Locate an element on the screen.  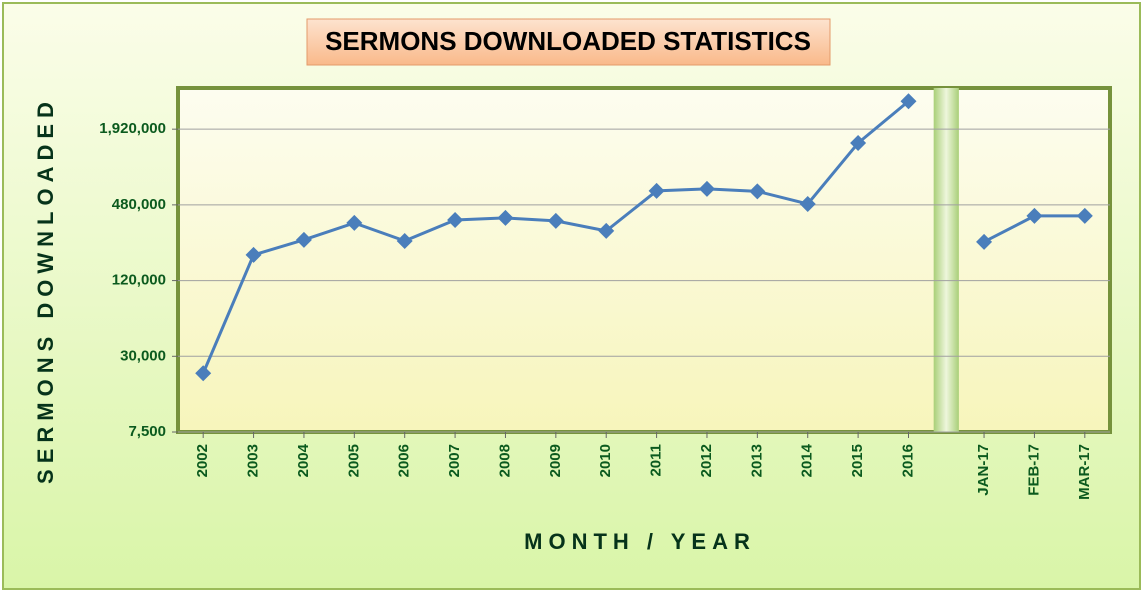
x-tick-label: 2007 is located at coordinates (454, 460).